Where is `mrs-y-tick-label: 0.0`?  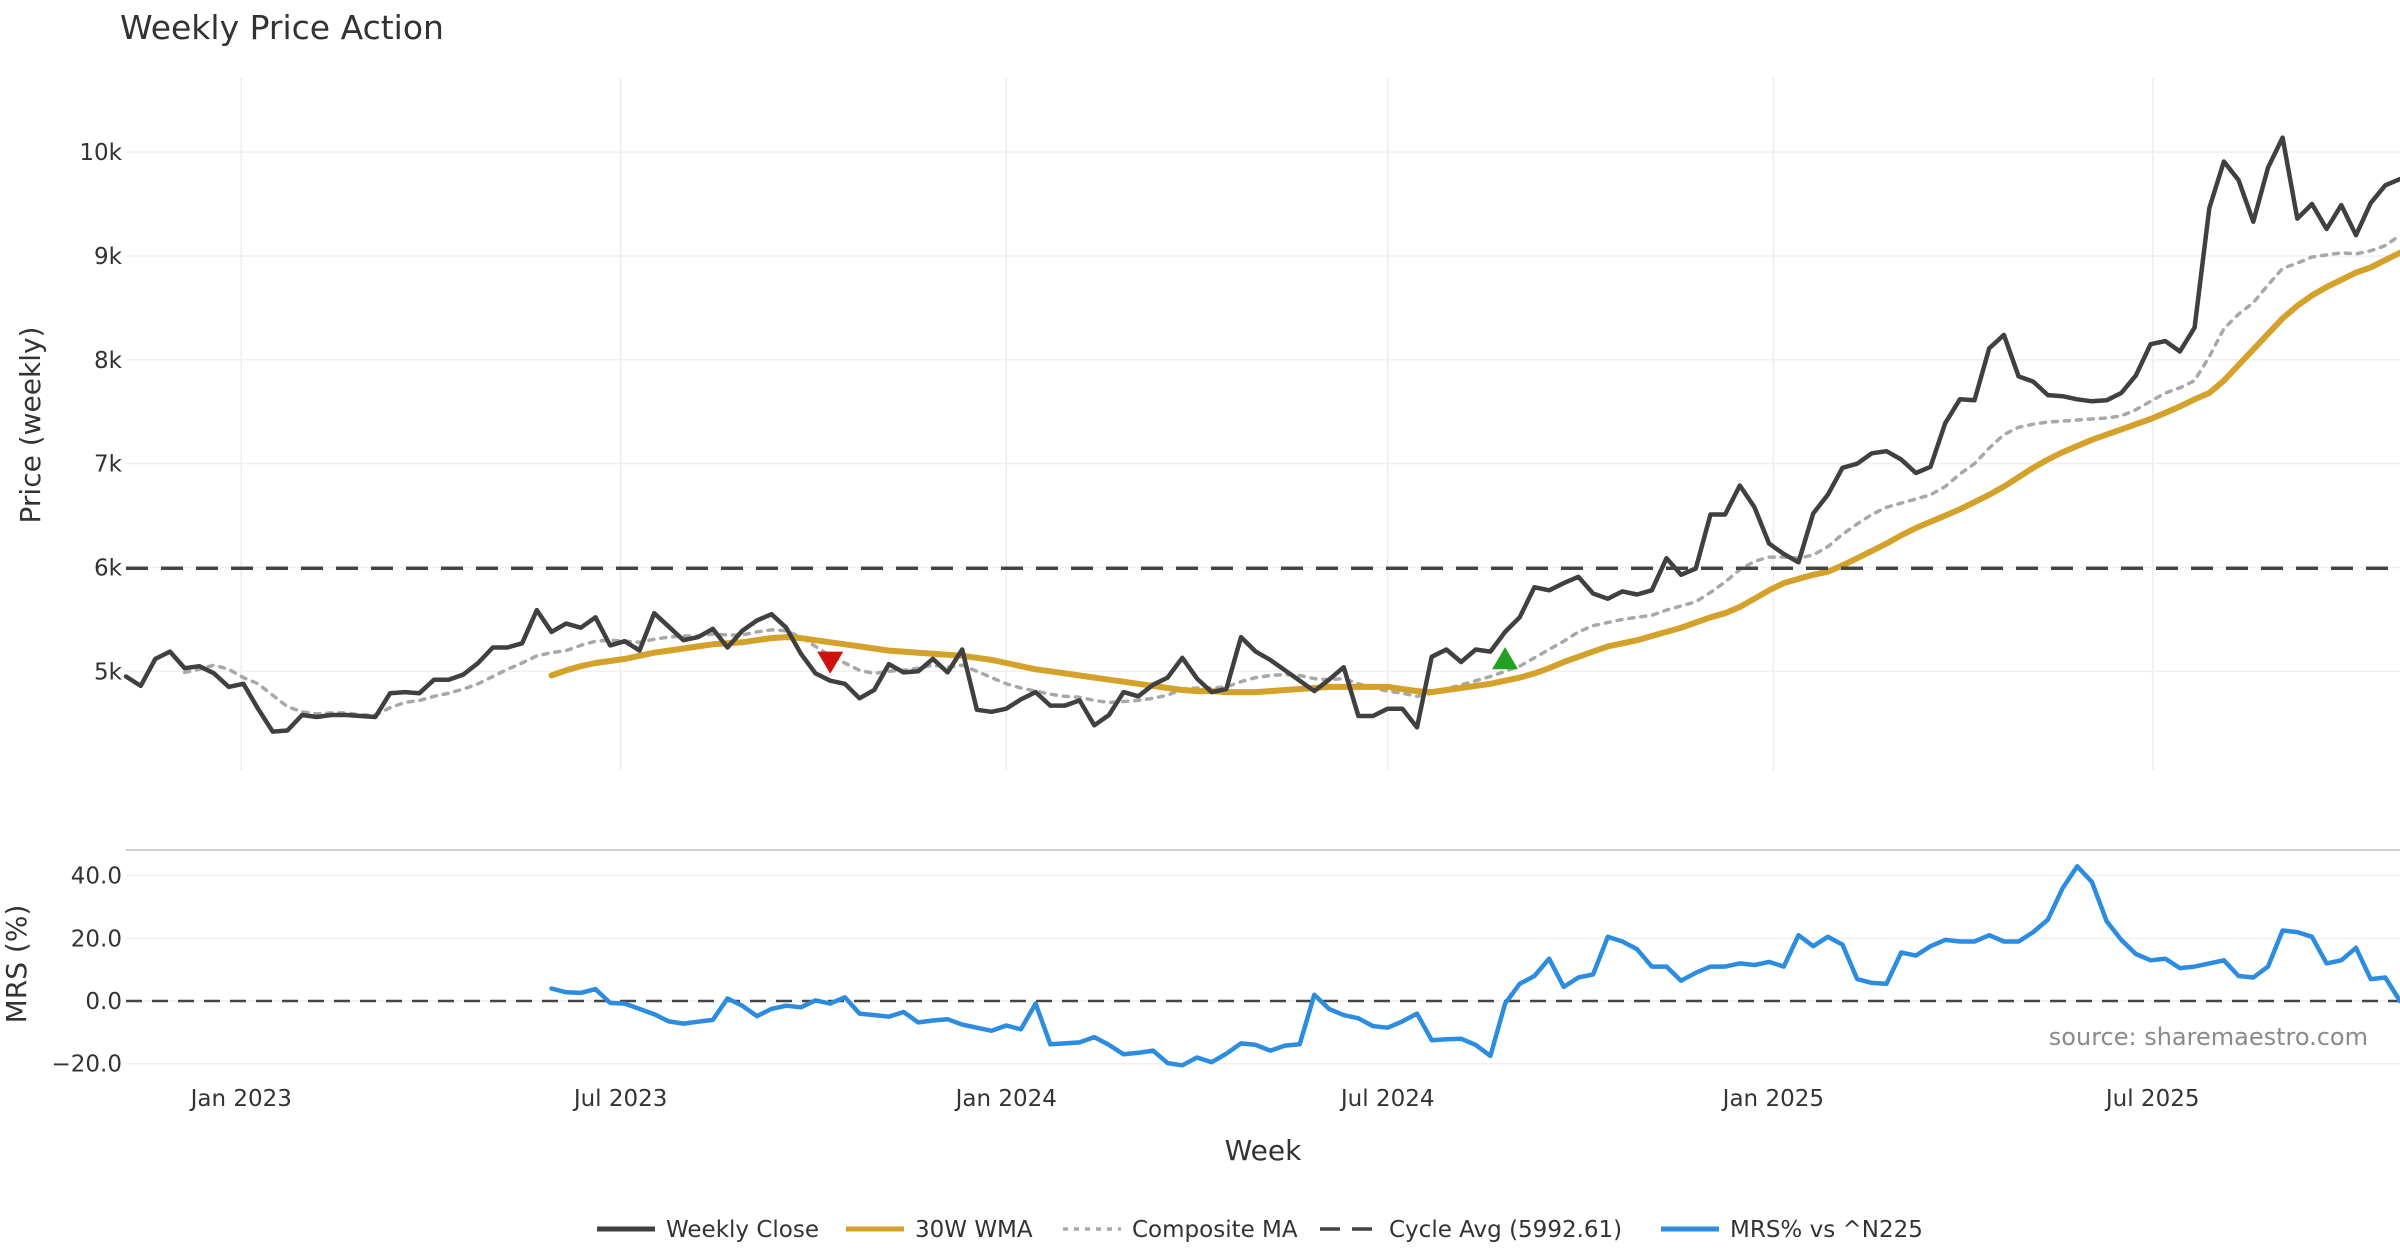 mrs-y-tick-label: 0.0 is located at coordinates (103, 1002).